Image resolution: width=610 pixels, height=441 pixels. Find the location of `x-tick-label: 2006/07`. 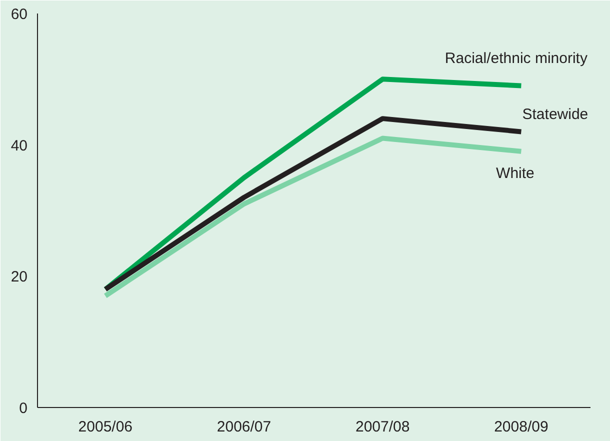

x-tick-label: 2006/07 is located at coordinates (244, 427).